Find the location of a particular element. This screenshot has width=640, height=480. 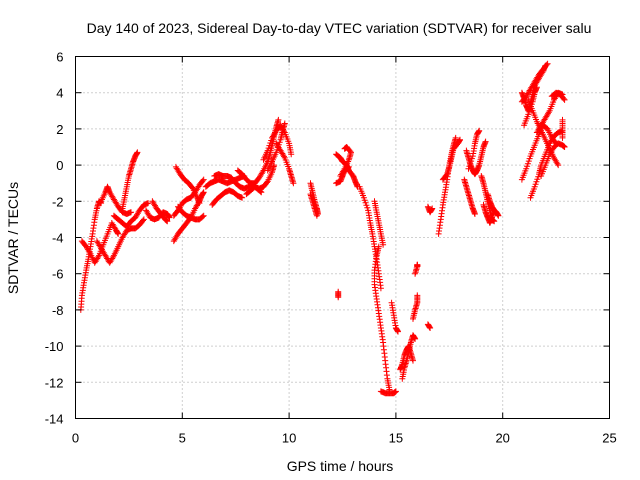

y-tick-label: -10 is located at coordinates (54, 346).